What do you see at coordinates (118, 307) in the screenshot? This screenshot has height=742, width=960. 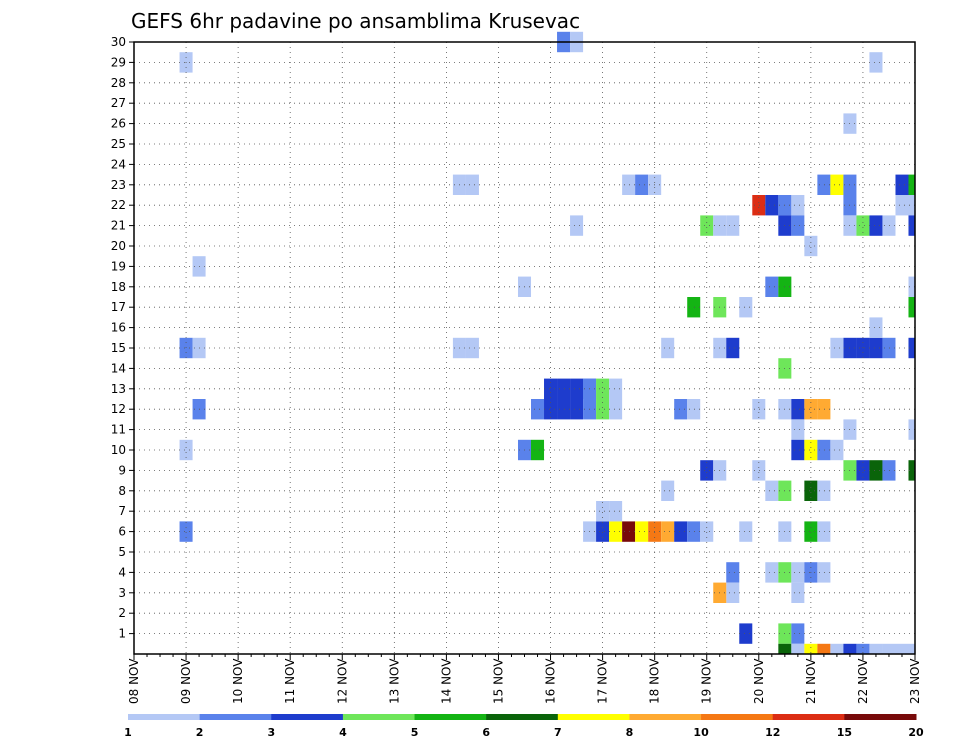 I see `y-tick-label: 17` at bounding box center [118, 307].